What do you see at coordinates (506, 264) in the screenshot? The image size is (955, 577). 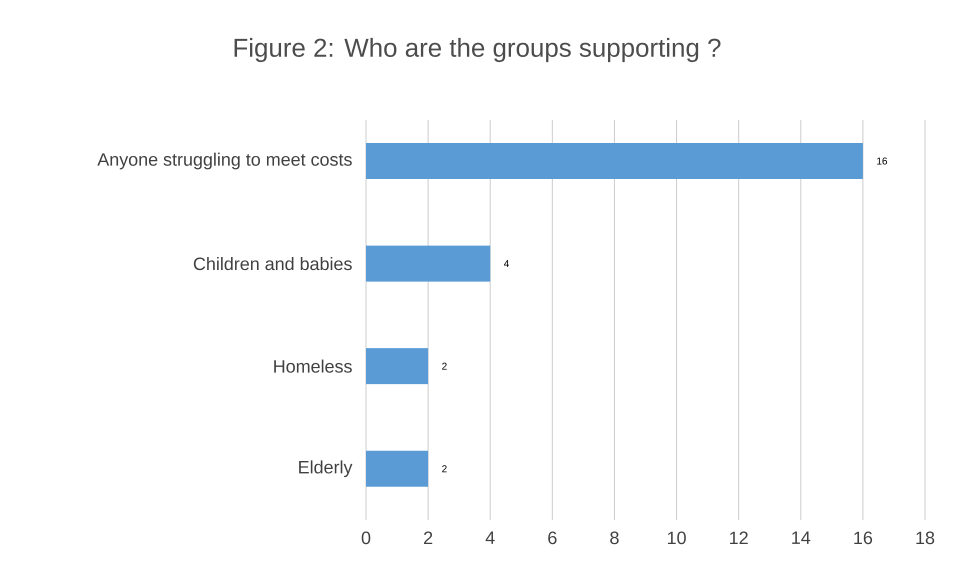 I see `data-label: 4` at bounding box center [506, 264].